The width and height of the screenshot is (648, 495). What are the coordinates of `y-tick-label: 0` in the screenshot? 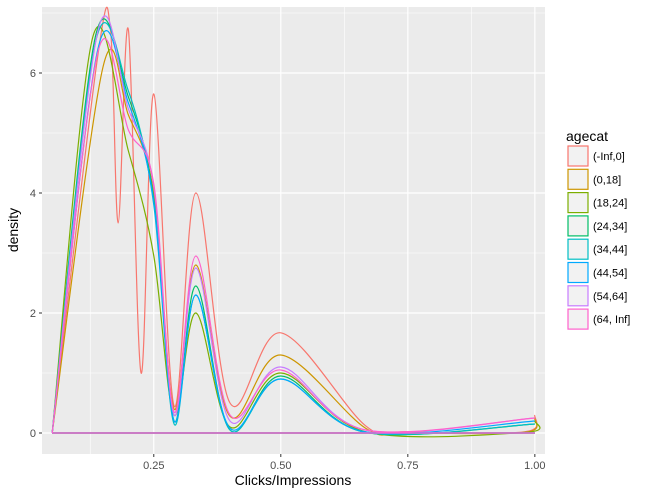 It's located at (33, 434).